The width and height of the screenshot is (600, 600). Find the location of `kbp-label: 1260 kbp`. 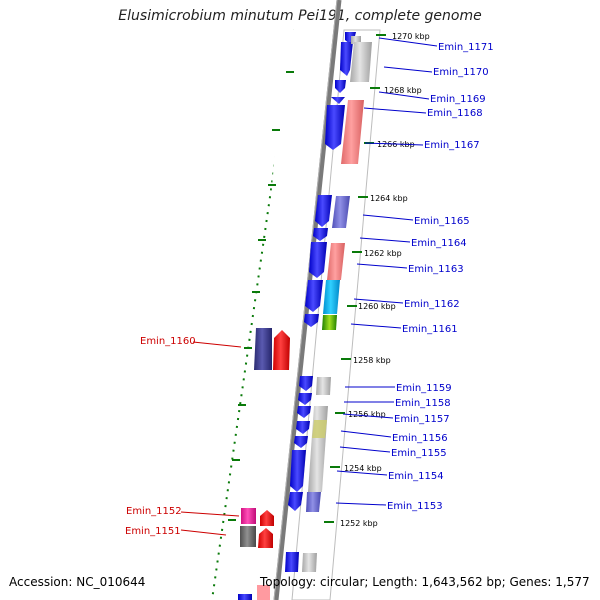

kbp-label: 1260 kbp is located at coordinates (377, 306).